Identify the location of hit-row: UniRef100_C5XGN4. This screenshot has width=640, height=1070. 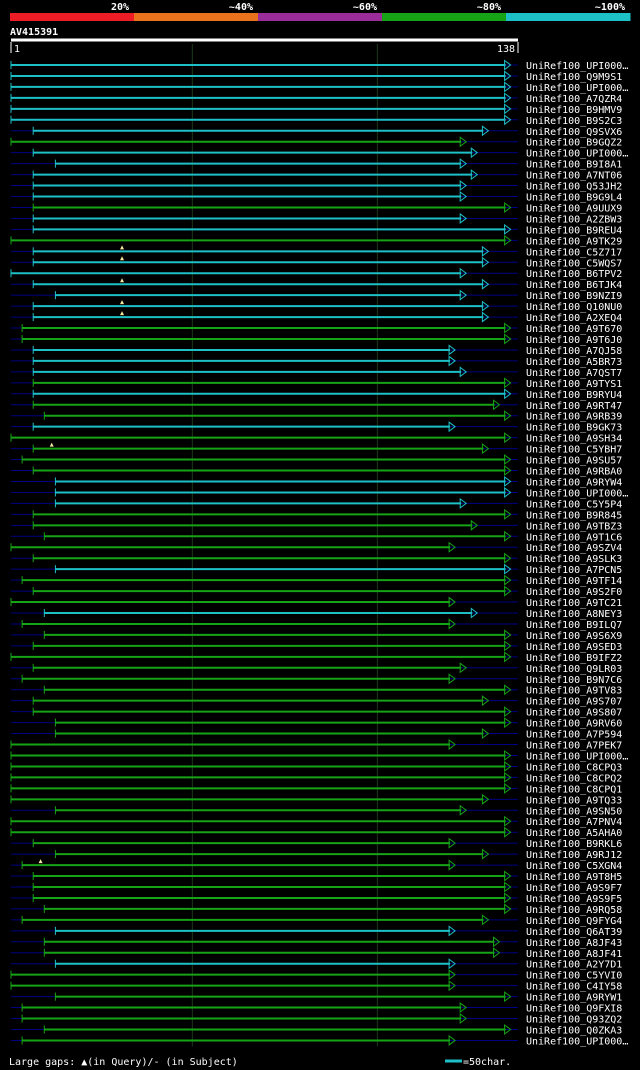
(316, 865).